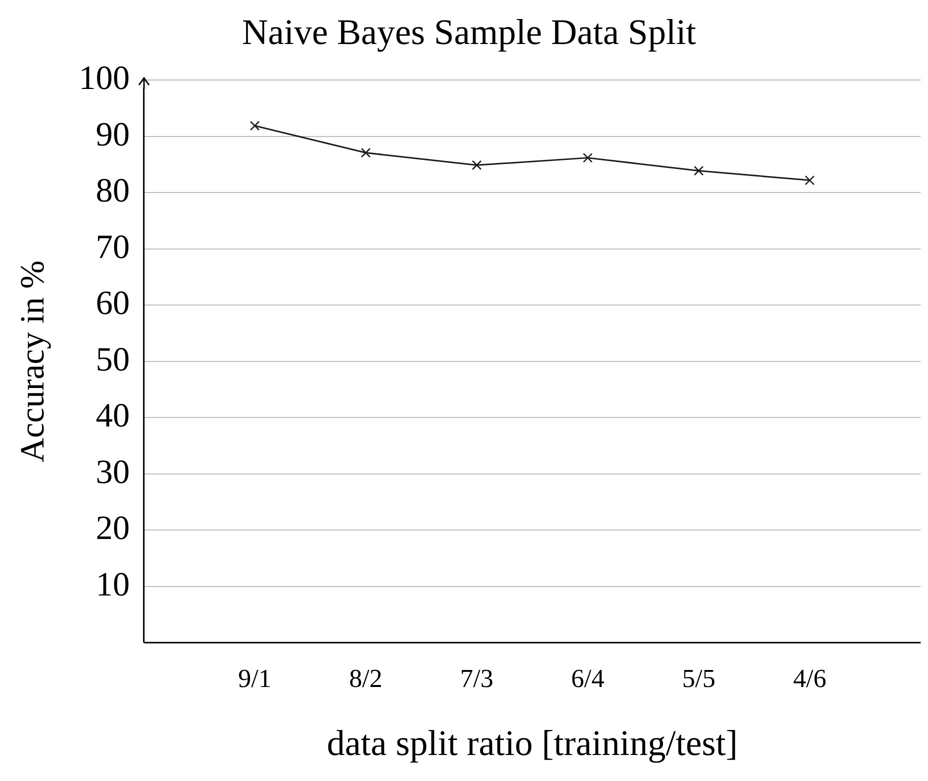 This screenshot has width=928, height=781. Describe the element at coordinates (113, 247) in the screenshot. I see `y-tick-label: 70` at that location.